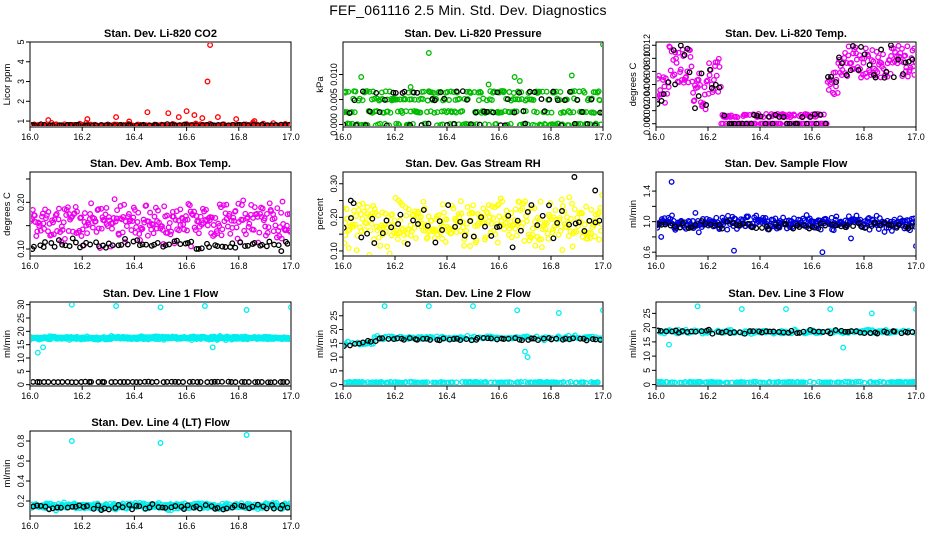  Describe the element at coordinates (343, 266) in the screenshot. I see `x-tick-label: 16.0` at that location.